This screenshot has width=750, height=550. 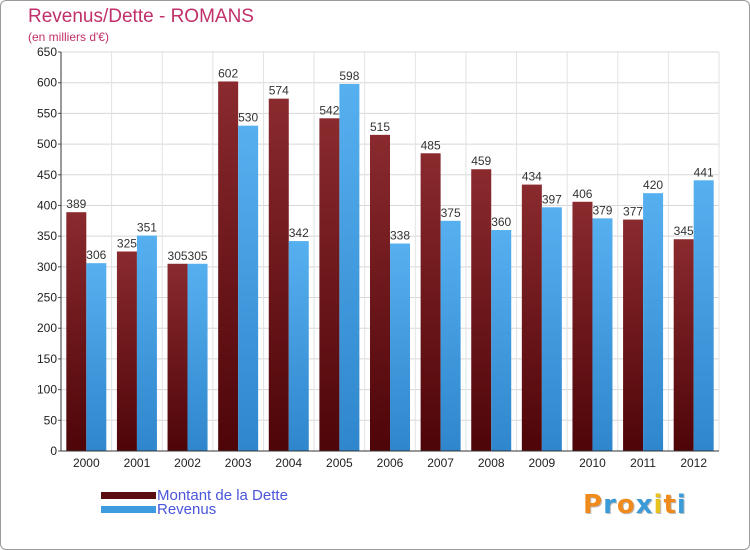 I want to click on y-tick-label: 450, so click(x=47, y=175).